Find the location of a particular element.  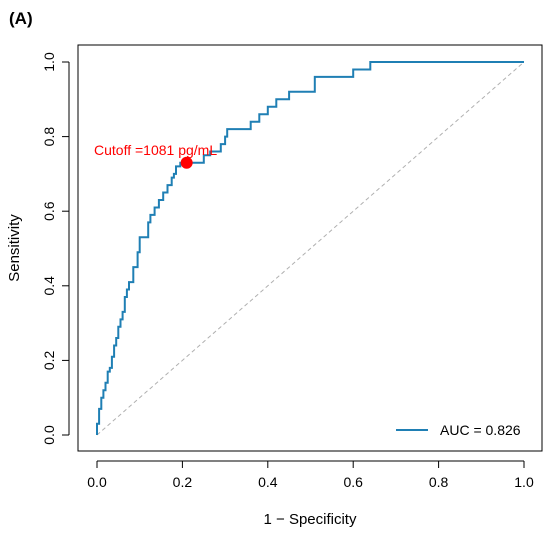

x-tick-label: 0.6 is located at coordinates (353, 482).